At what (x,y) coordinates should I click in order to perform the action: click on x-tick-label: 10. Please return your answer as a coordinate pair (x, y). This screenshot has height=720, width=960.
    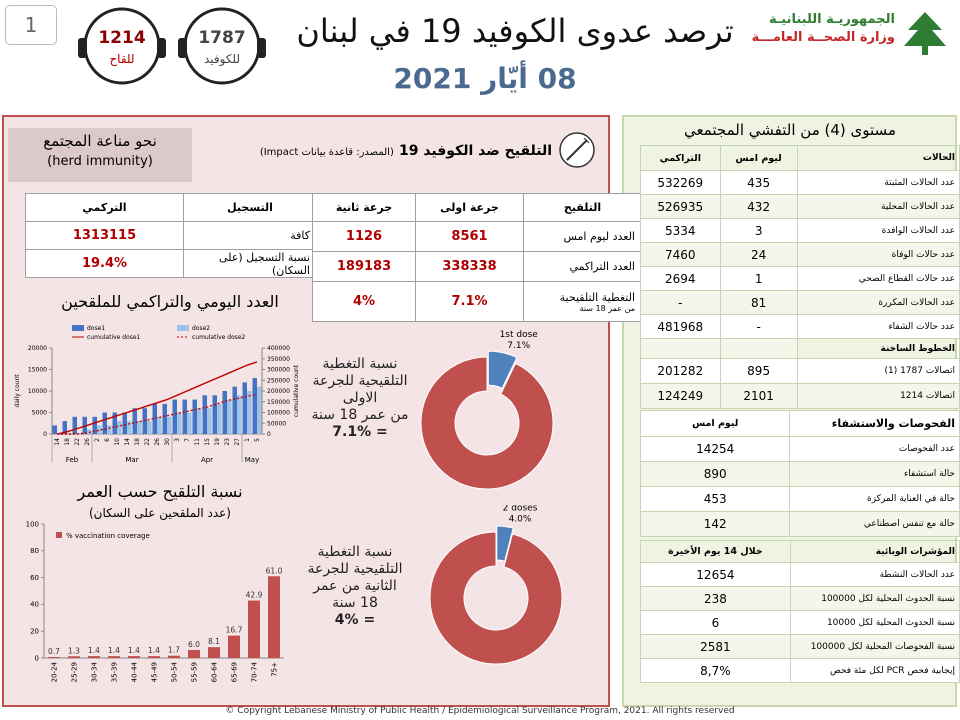
    Looking at the image, I should click on (117, 442).